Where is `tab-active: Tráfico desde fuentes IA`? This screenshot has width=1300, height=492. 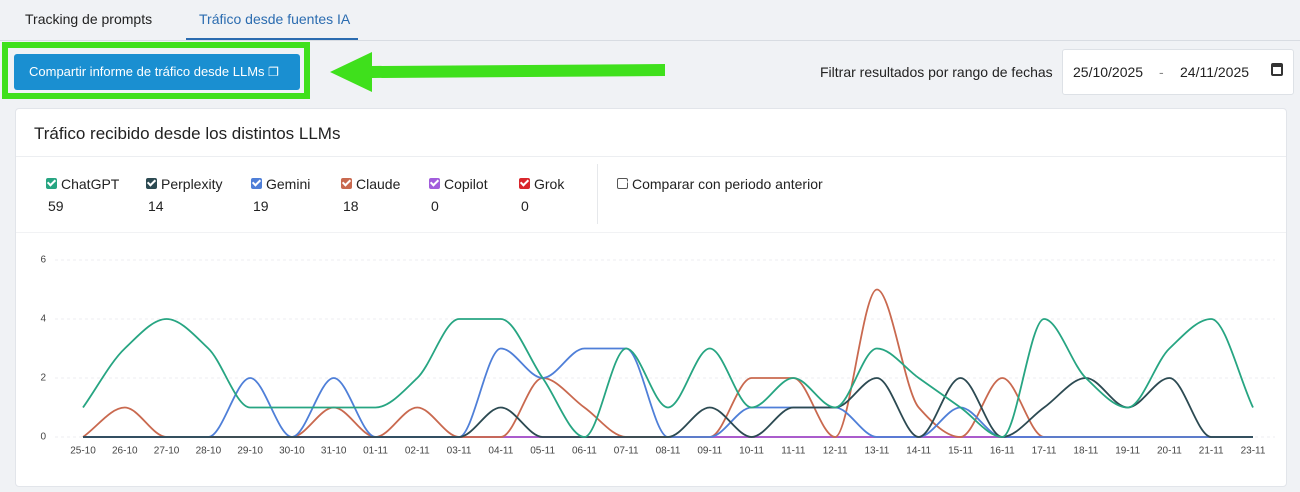
tab-active: Tráfico desde fuentes IA is located at coordinates (275, 19).